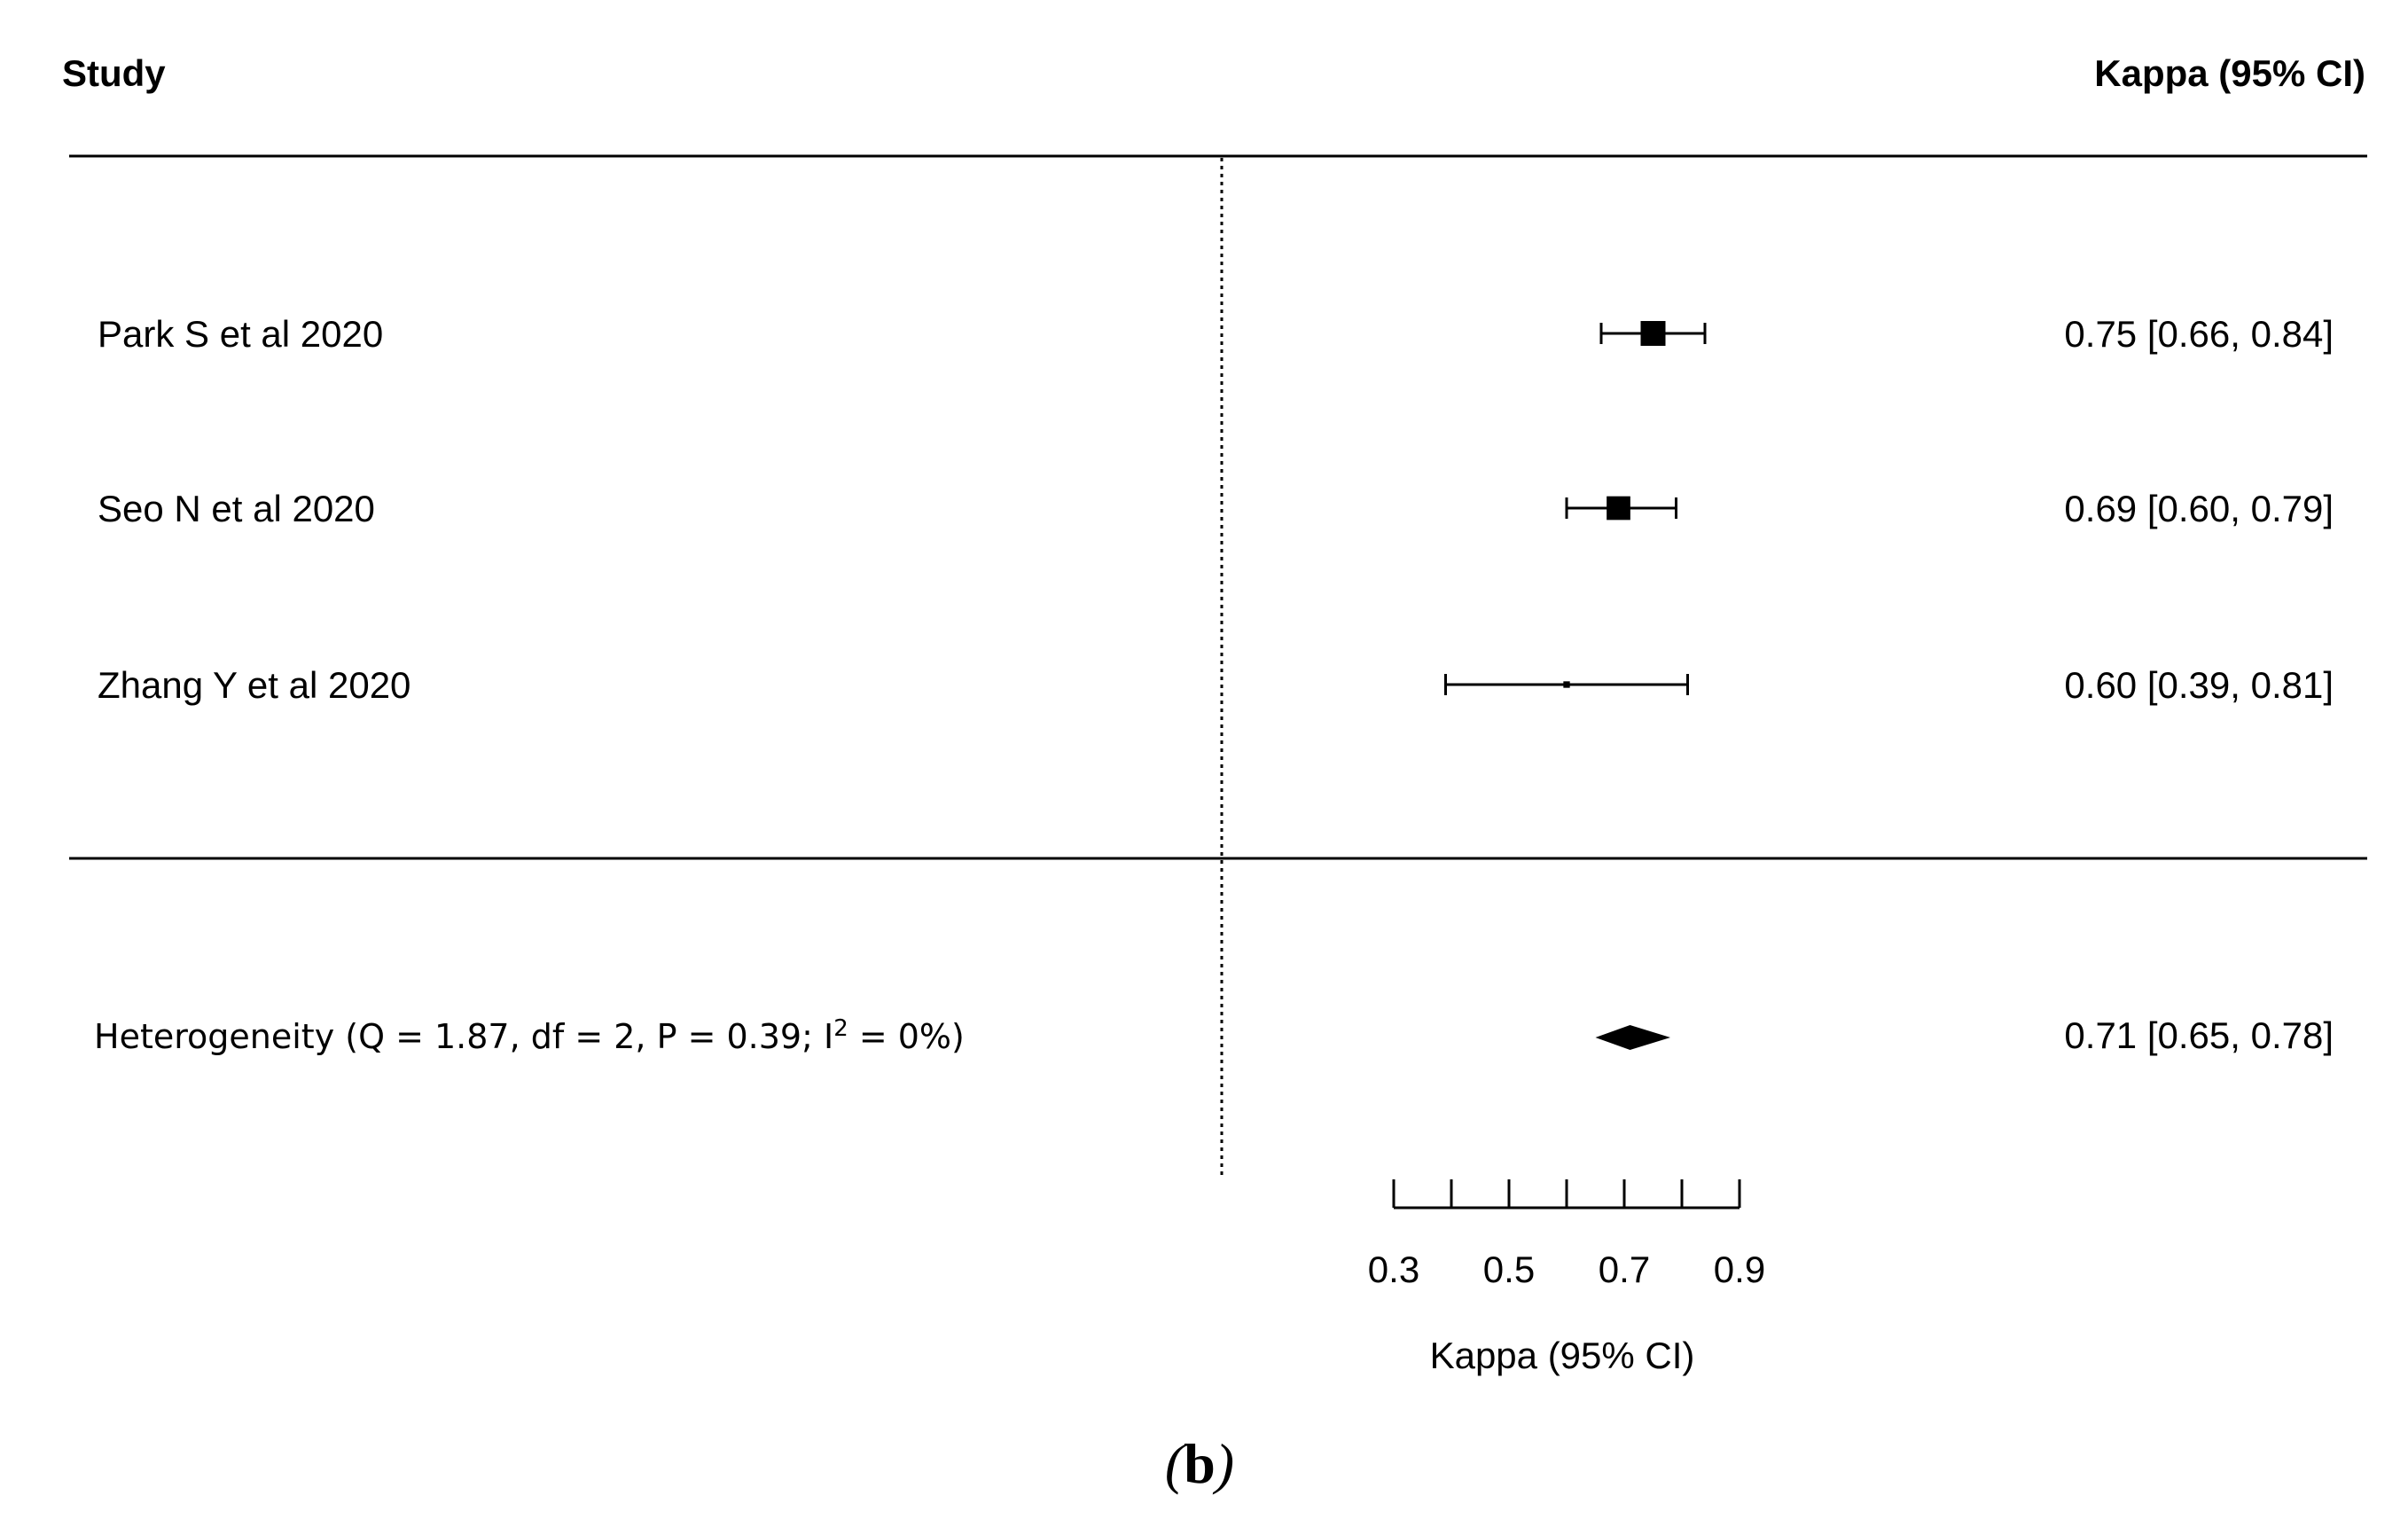 The width and height of the screenshot is (2408, 1519). Describe the element at coordinates (1618, 508) in the screenshot. I see `point-estimate-seo-n-et-al-2020` at that location.